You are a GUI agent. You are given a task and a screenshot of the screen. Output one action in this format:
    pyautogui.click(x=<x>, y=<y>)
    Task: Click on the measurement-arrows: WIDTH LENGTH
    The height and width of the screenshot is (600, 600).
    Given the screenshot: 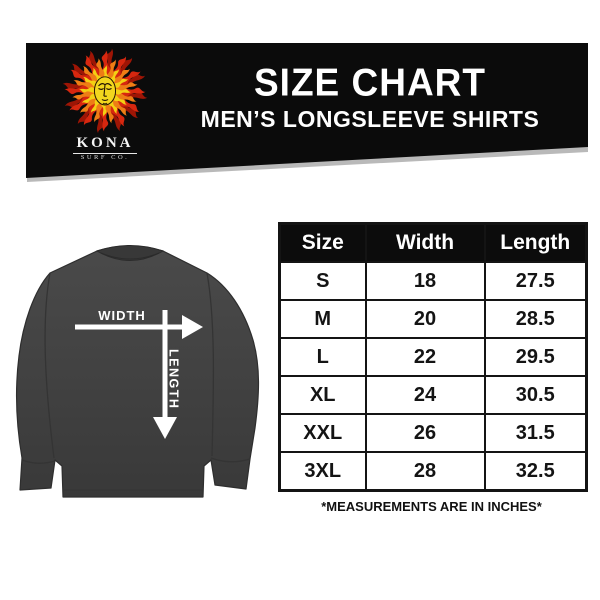 What is the action you would take?
    pyautogui.click(x=139, y=373)
    